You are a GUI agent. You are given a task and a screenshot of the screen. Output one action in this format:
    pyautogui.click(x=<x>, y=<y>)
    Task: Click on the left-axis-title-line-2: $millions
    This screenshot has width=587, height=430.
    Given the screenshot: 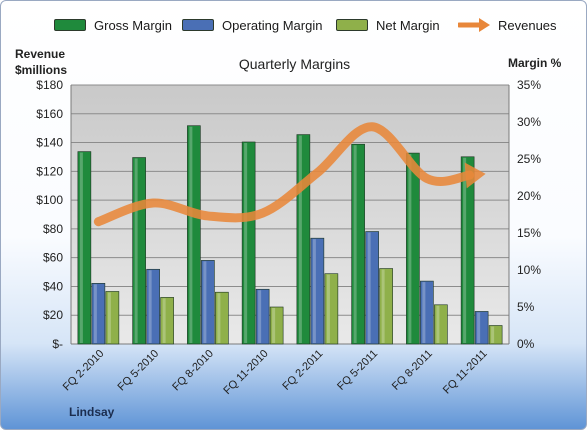 What is the action you would take?
    pyautogui.click(x=41, y=70)
    